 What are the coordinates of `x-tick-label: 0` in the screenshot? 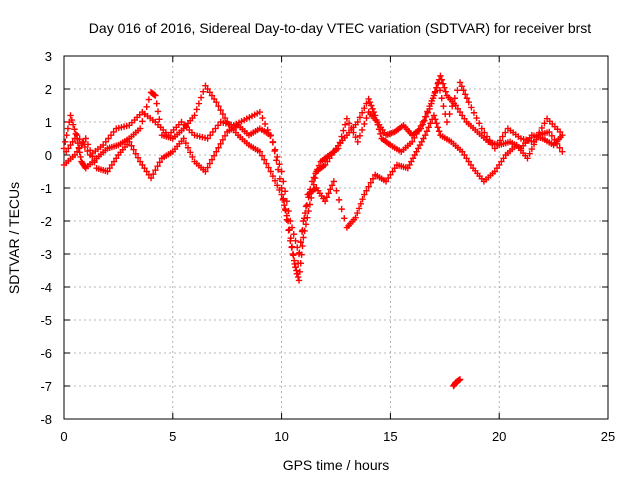 It's located at (63, 436).